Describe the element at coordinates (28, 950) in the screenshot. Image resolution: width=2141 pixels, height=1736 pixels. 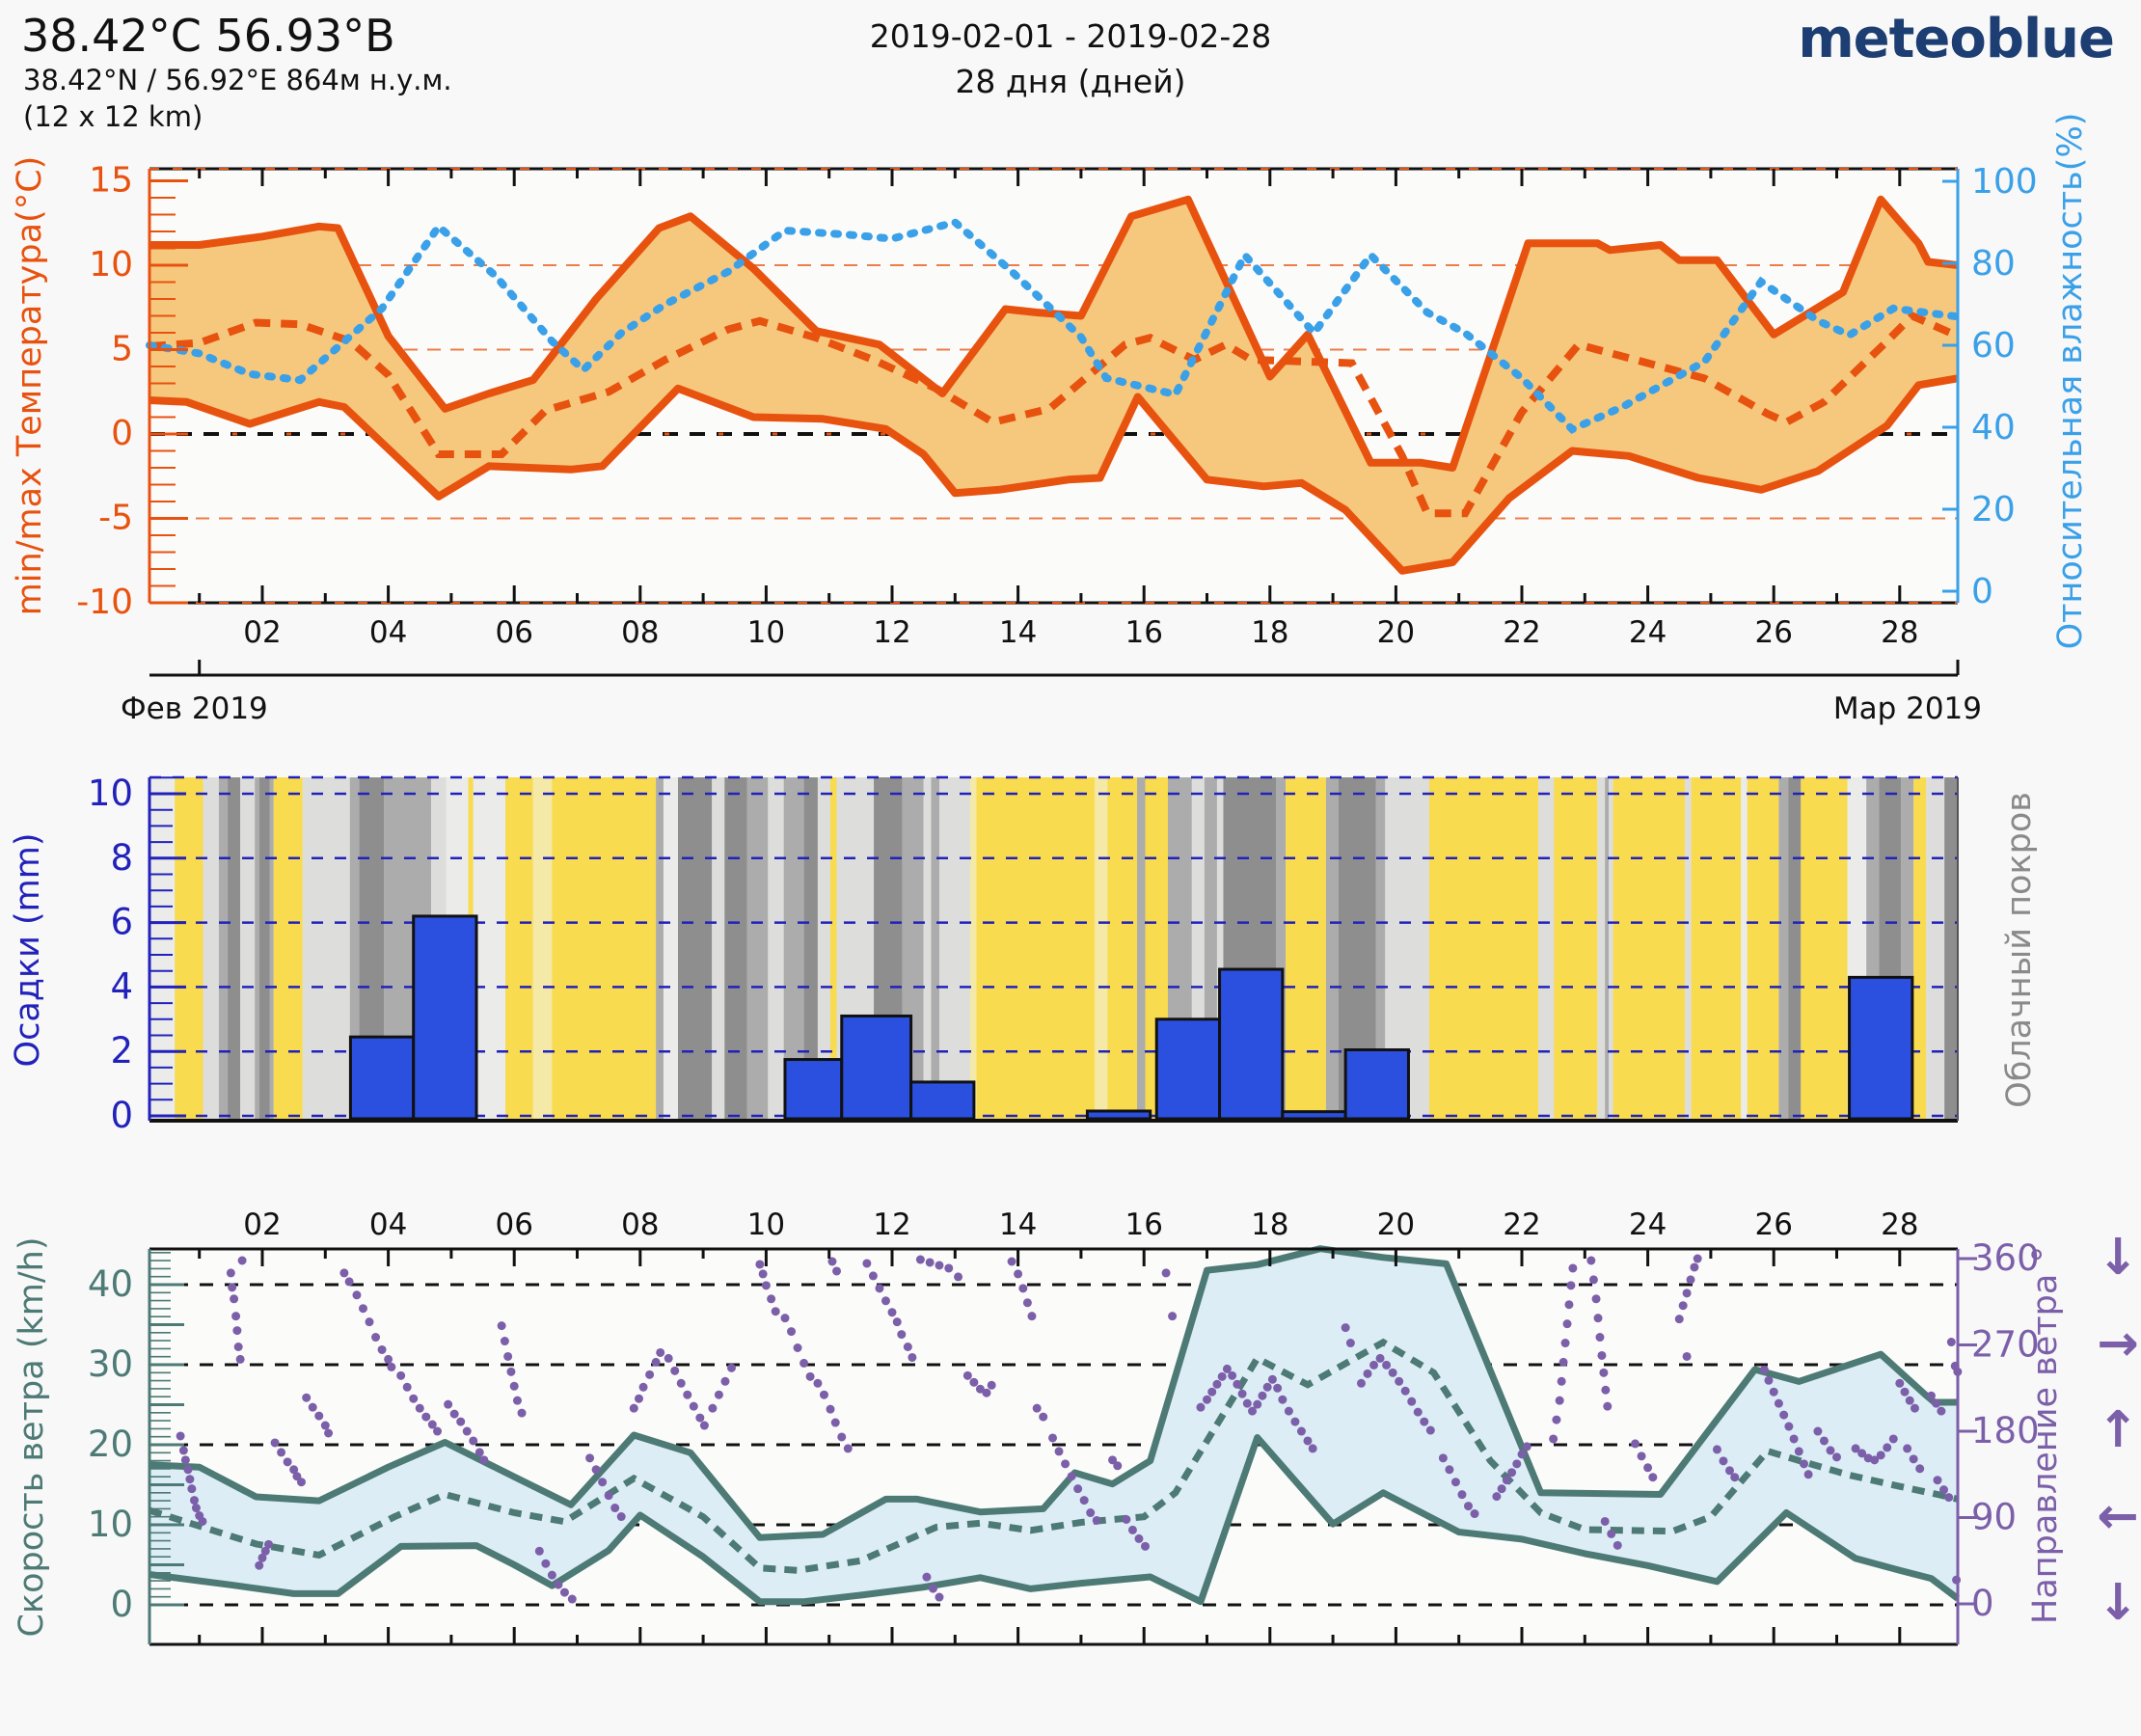
I see `svg-text: Осадки (mm)` at that location.